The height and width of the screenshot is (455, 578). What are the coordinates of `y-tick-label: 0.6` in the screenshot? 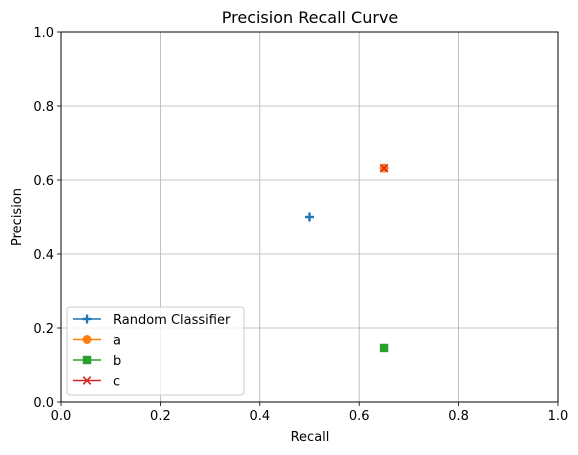 It's located at (43, 181).